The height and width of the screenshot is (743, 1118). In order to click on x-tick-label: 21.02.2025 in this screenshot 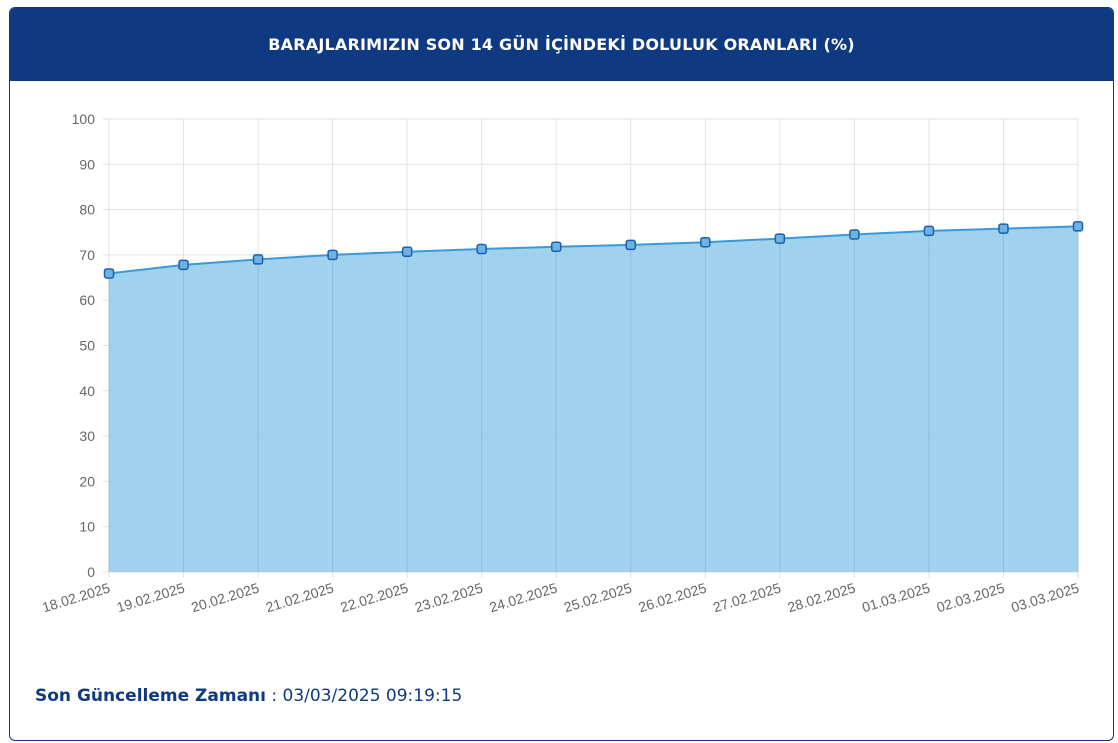, I will do `click(300, 598)`.